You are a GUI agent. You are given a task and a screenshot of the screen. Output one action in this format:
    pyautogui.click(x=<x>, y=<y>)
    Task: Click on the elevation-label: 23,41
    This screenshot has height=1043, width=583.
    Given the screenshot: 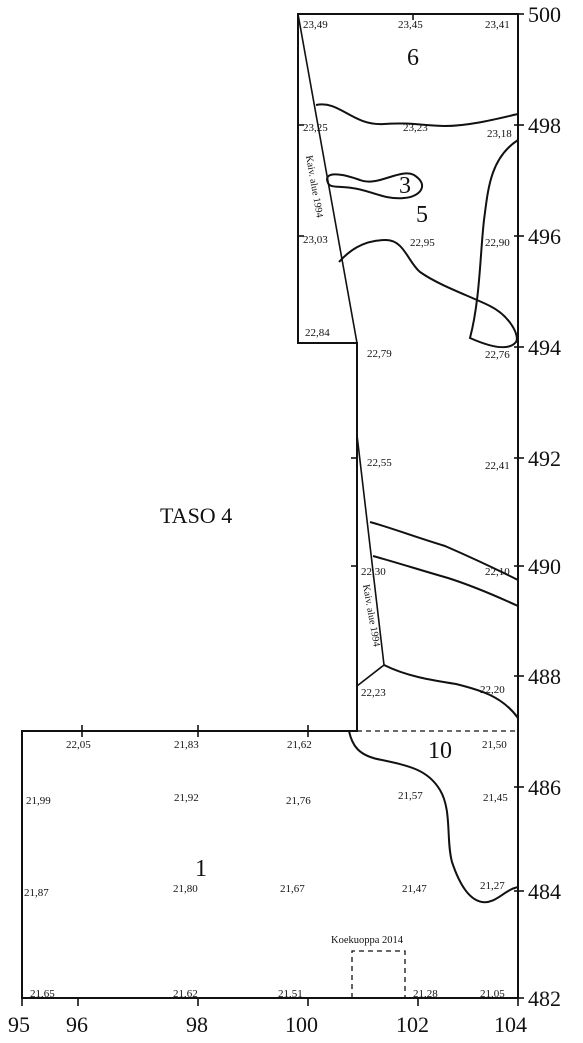 What is the action you would take?
    pyautogui.click(x=497, y=25)
    